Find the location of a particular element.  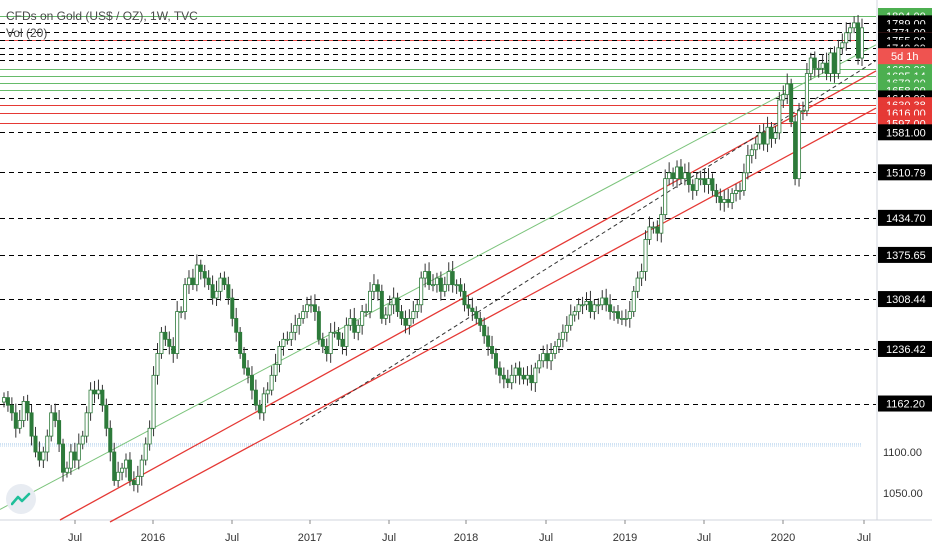

tradingview-logo-icon is located at coordinates (21, 499).